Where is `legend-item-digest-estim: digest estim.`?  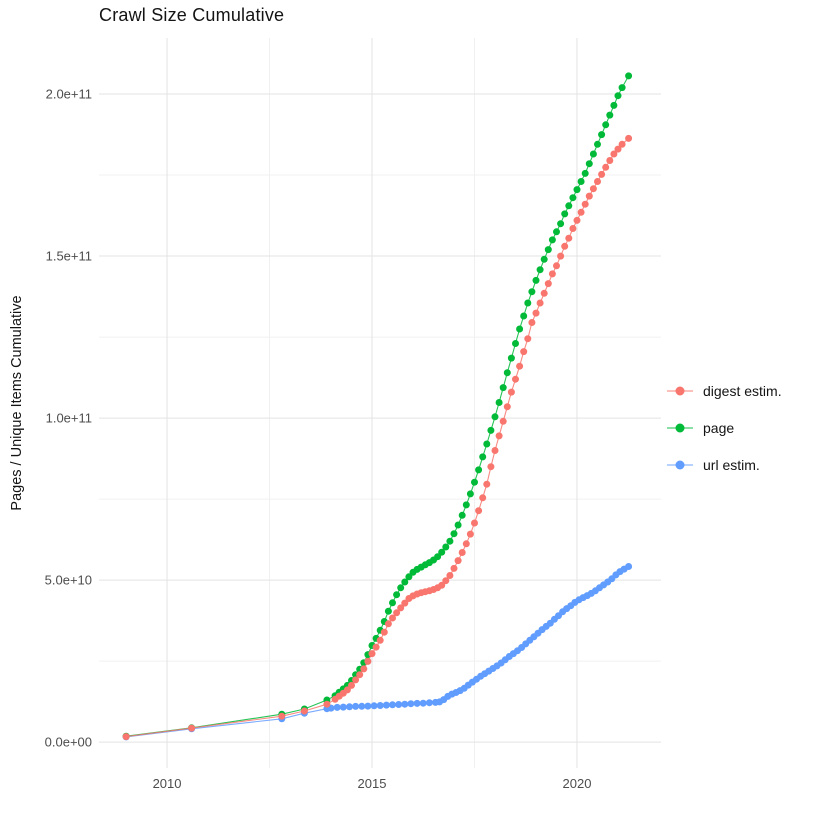
legend-item-digest-estim: digest estim. is located at coordinates (724, 390).